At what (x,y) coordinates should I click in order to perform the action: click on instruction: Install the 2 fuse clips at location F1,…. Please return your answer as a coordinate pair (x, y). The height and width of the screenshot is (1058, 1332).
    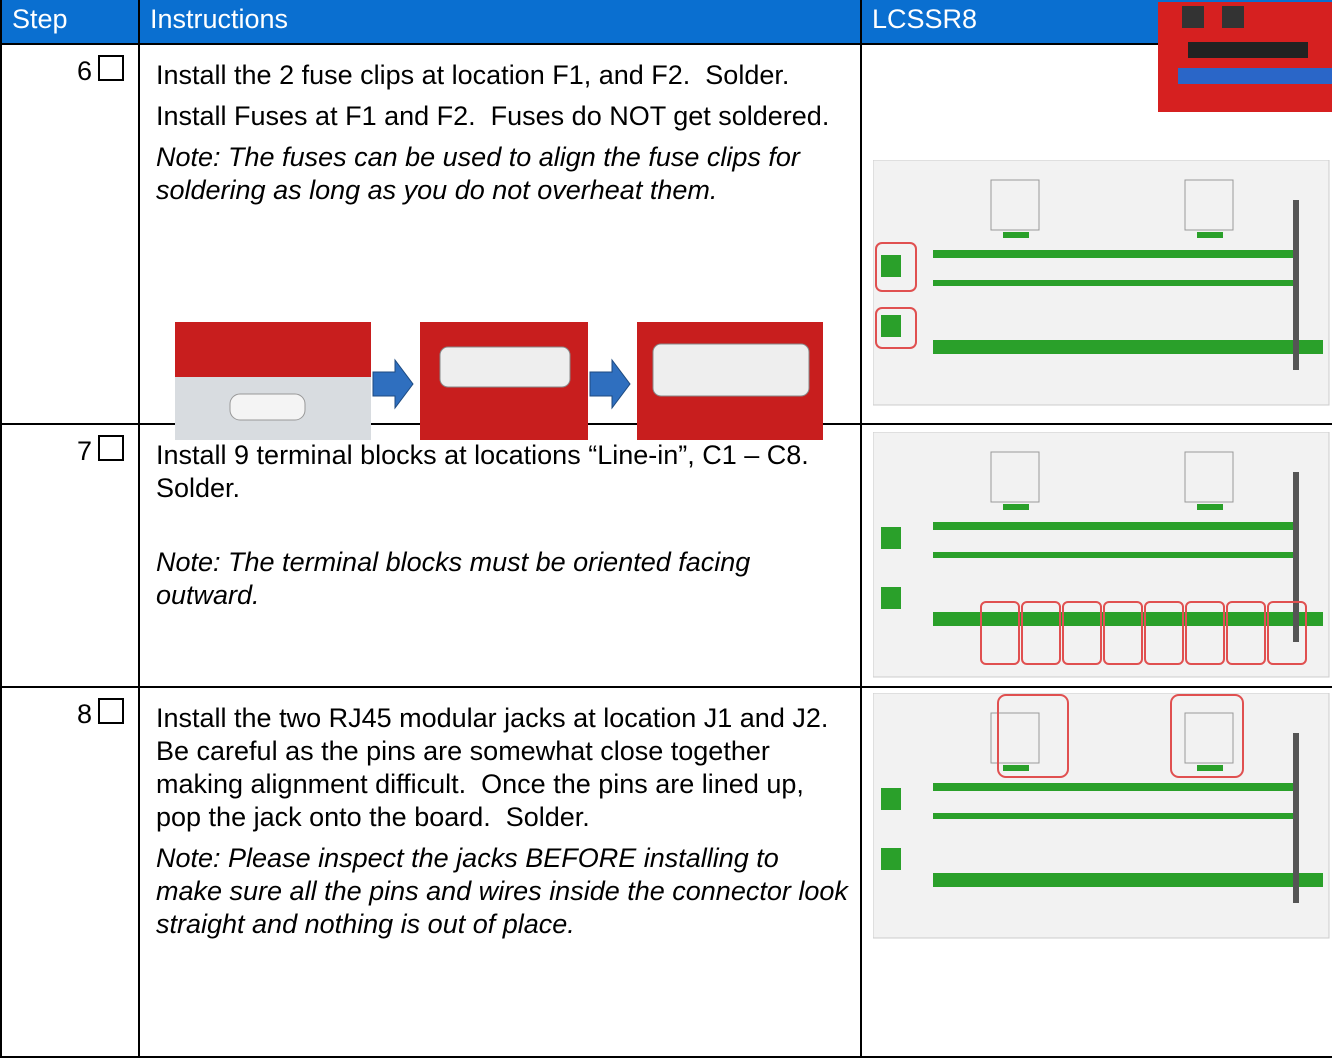
    Looking at the image, I should click on (473, 75).